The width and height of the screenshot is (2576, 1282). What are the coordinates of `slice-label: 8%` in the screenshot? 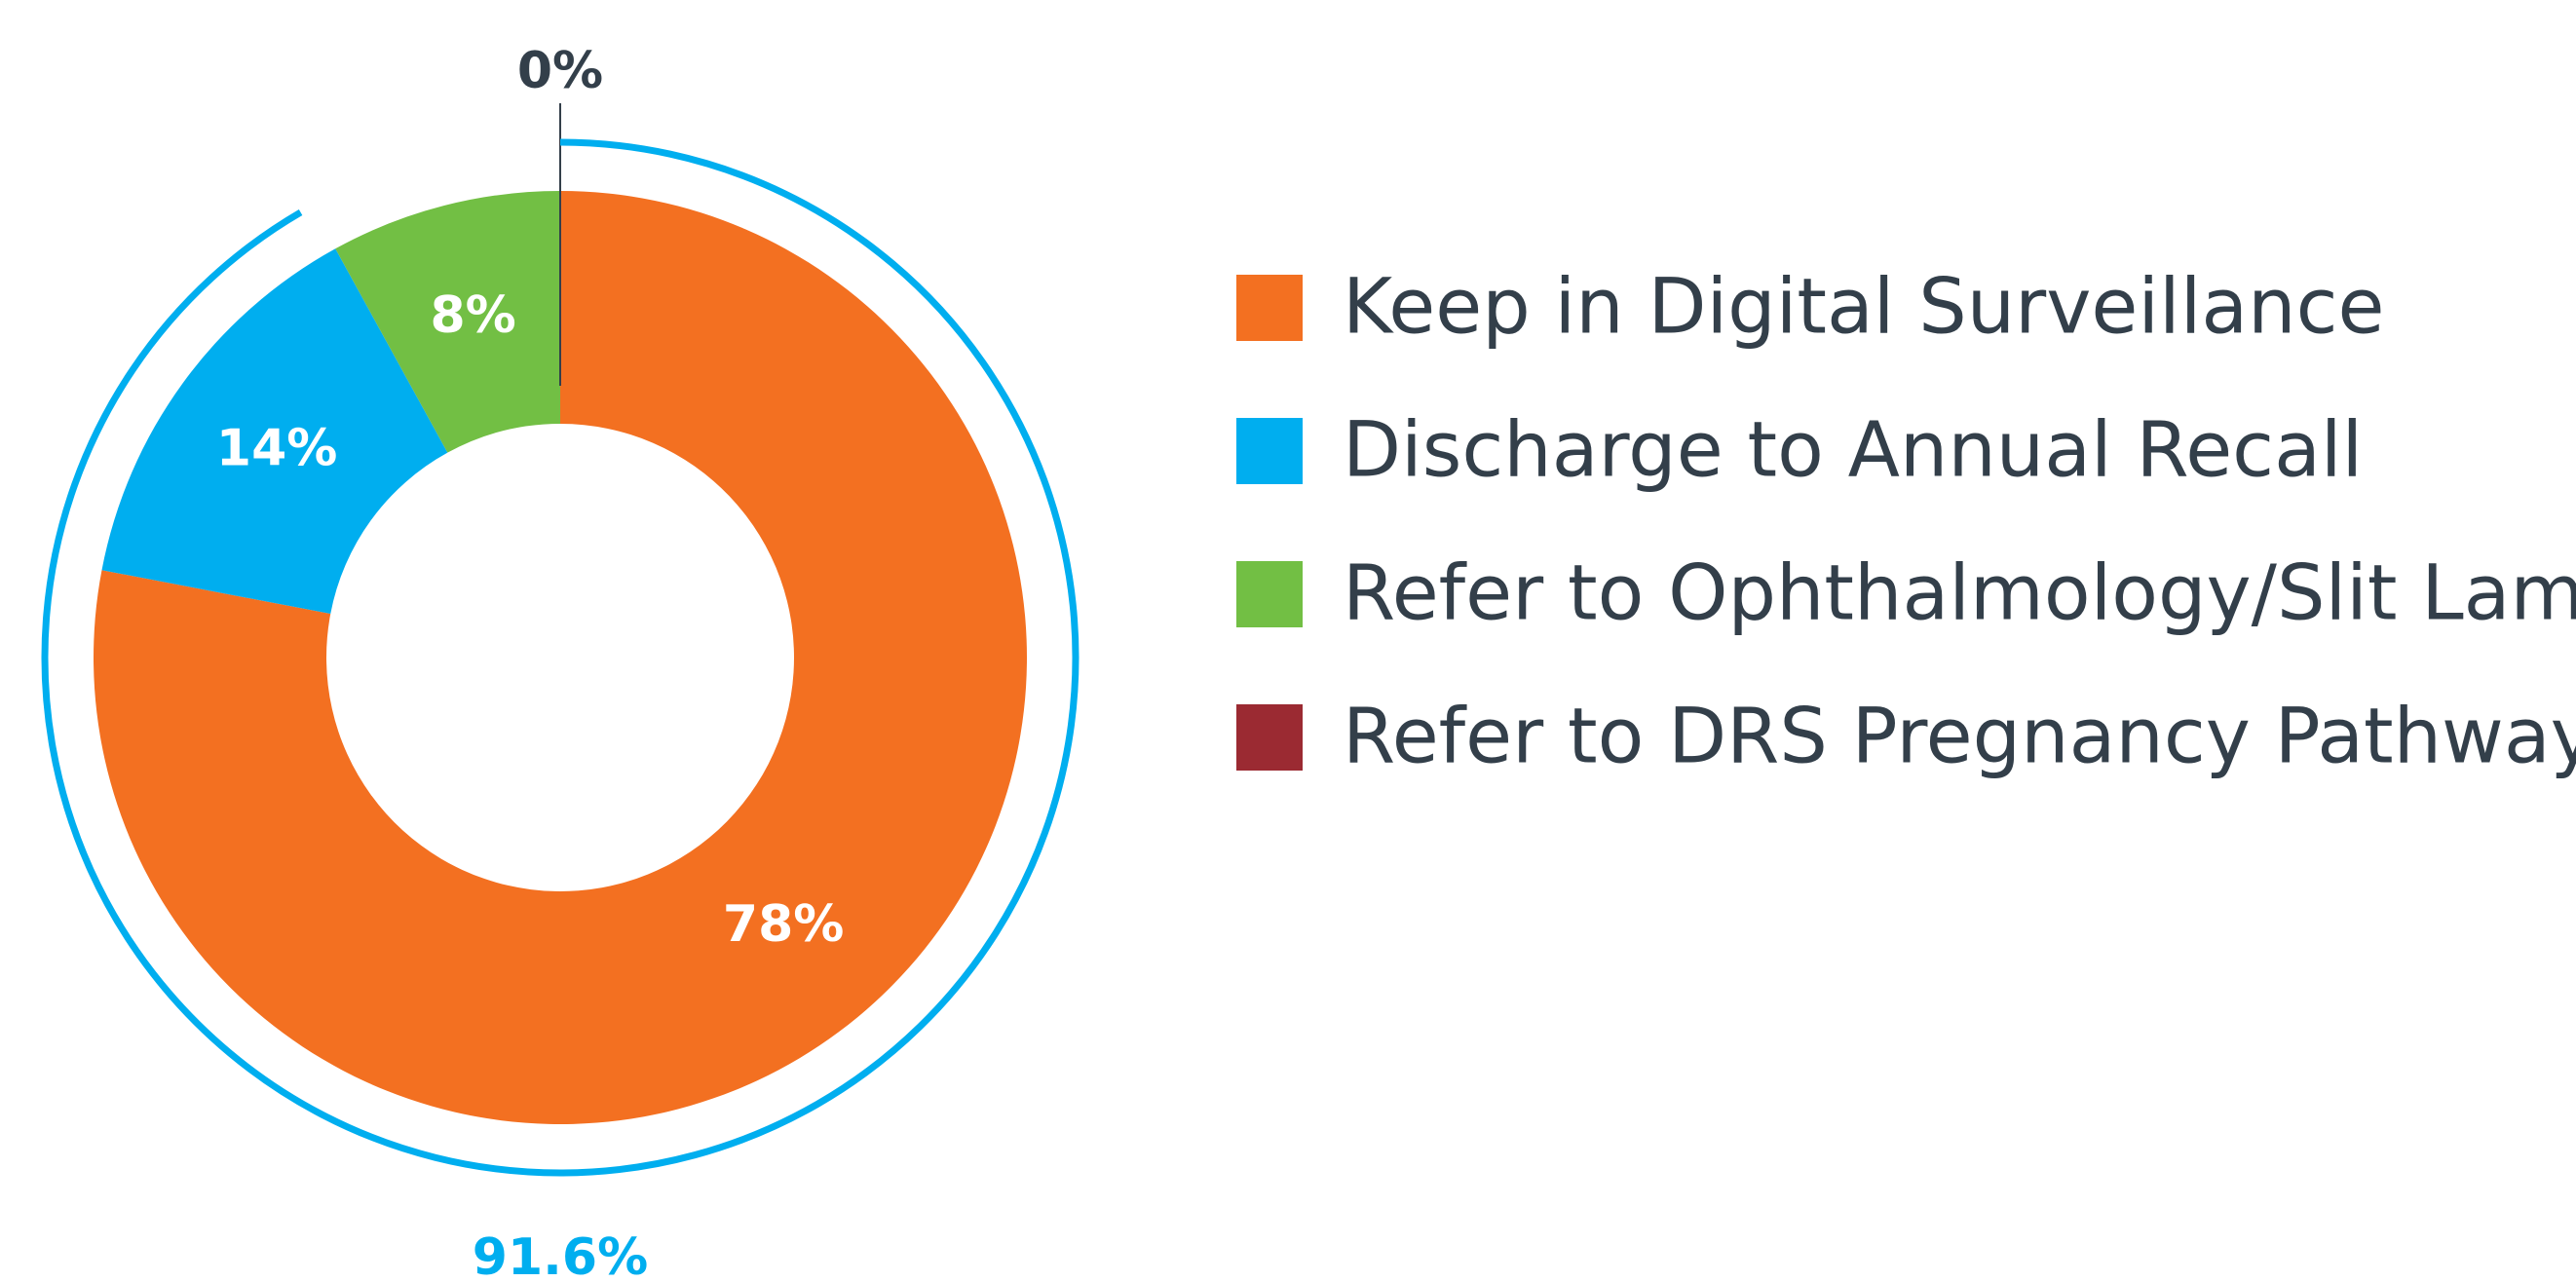 It's located at (472, 316).